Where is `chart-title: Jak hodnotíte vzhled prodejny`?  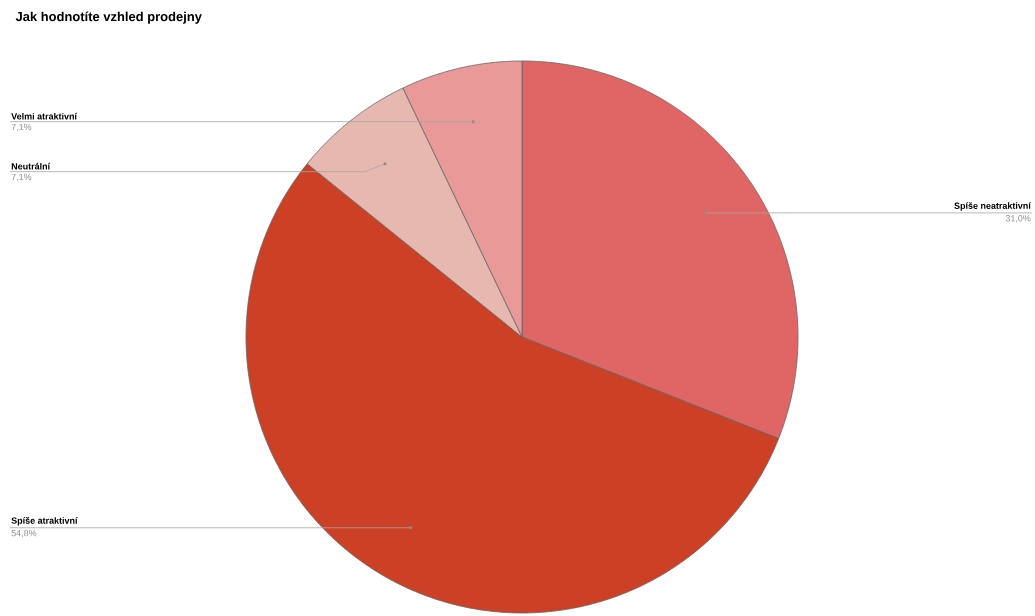 chart-title: Jak hodnotíte vzhled prodejny is located at coordinates (108, 17).